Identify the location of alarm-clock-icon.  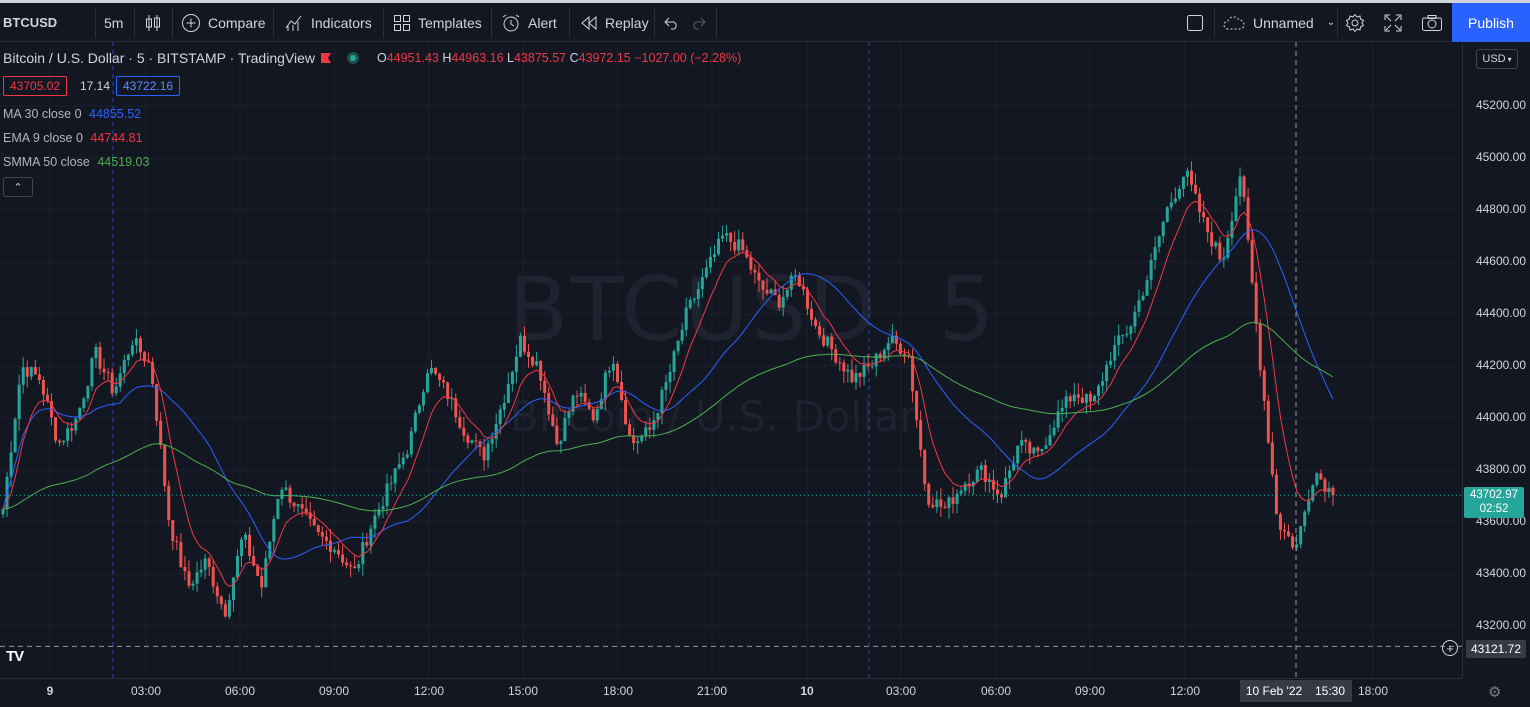
(511, 22).